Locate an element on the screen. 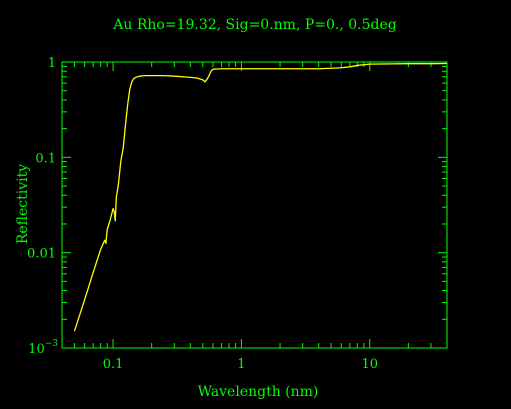  y-axis-label: Reflectivity is located at coordinates (23, 204).